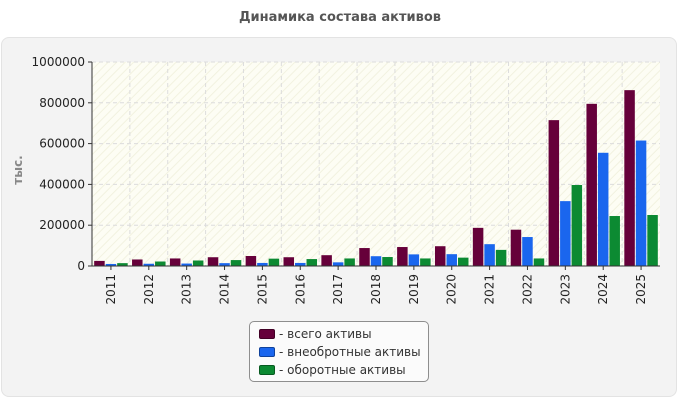 The height and width of the screenshot is (400, 680). Describe the element at coordinates (300, 289) in the screenshot. I see `x-tick-label: 2016` at that location.